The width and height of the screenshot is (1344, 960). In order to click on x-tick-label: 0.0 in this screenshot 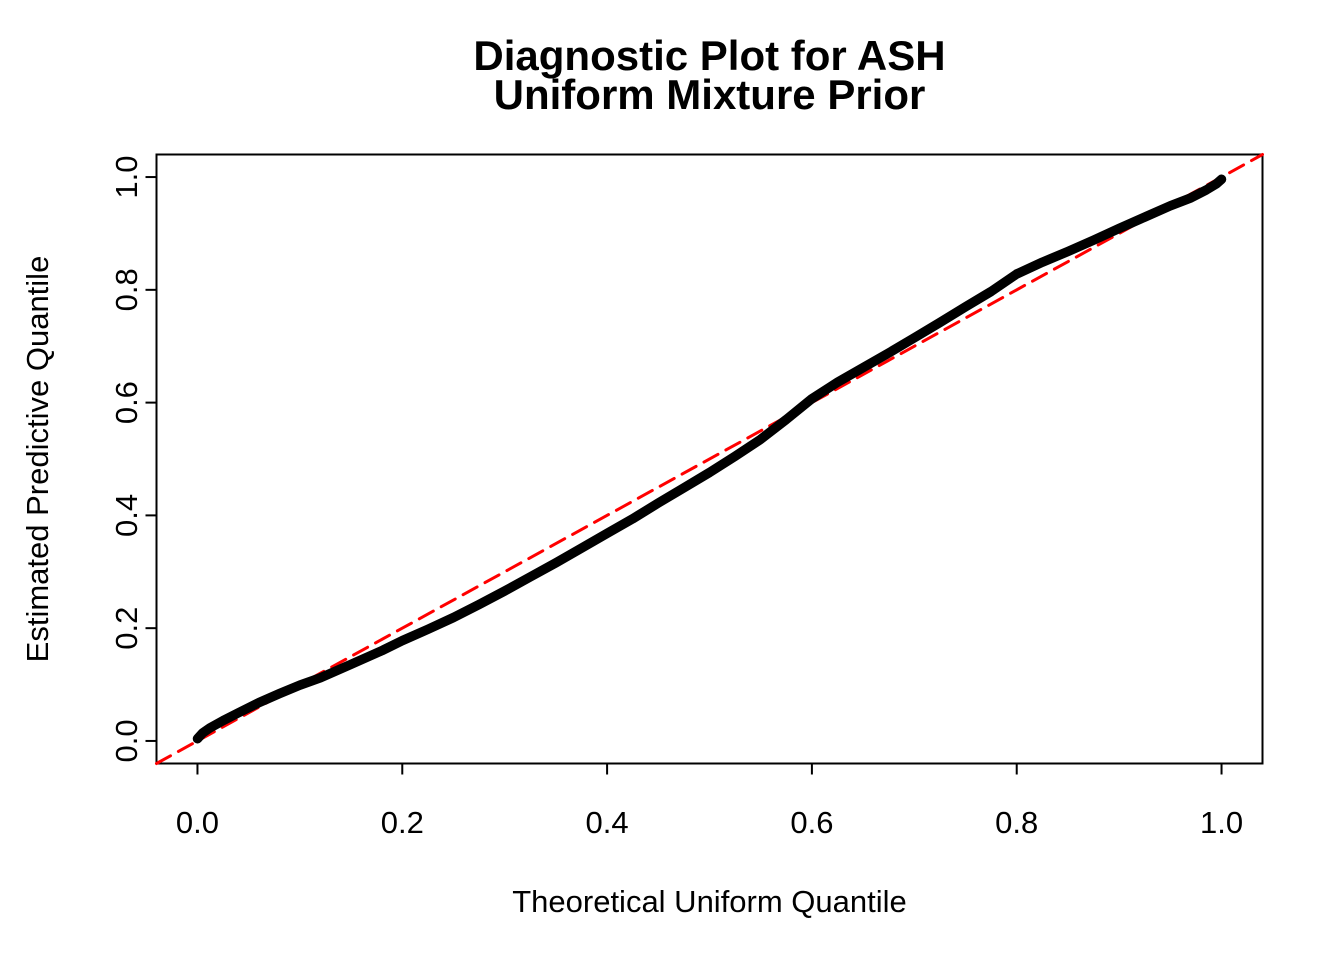, I will do `click(197, 822)`.